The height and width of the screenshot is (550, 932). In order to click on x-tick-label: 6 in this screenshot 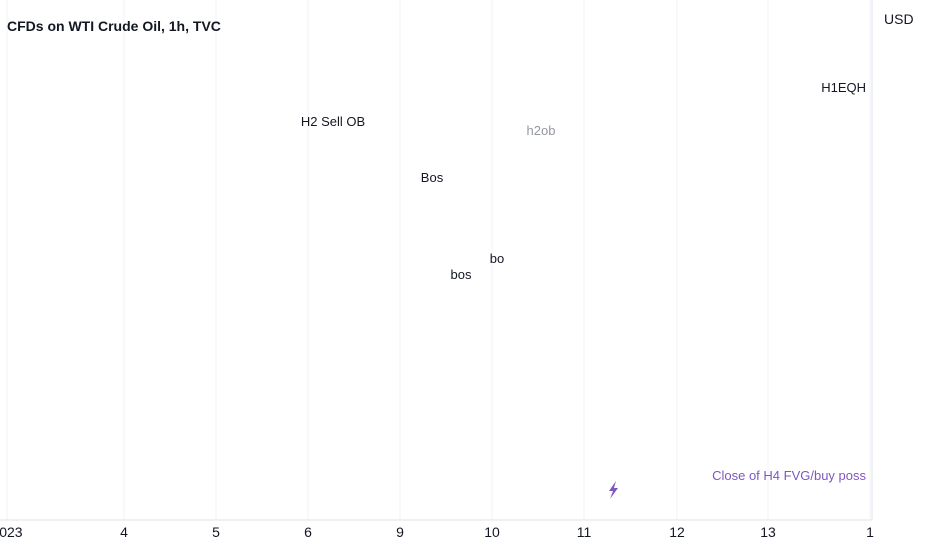, I will do `click(308, 532)`.